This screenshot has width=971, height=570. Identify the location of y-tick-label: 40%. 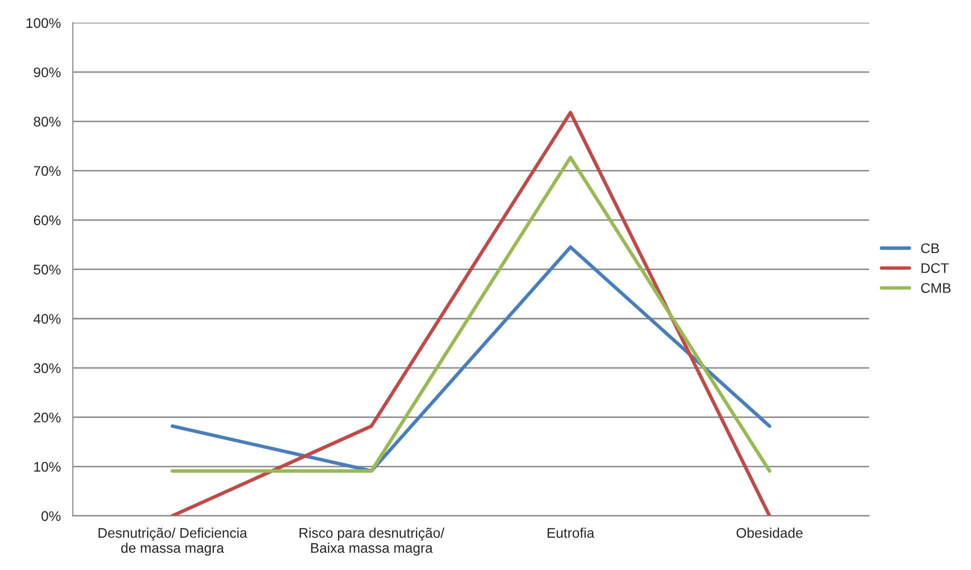
(47, 319).